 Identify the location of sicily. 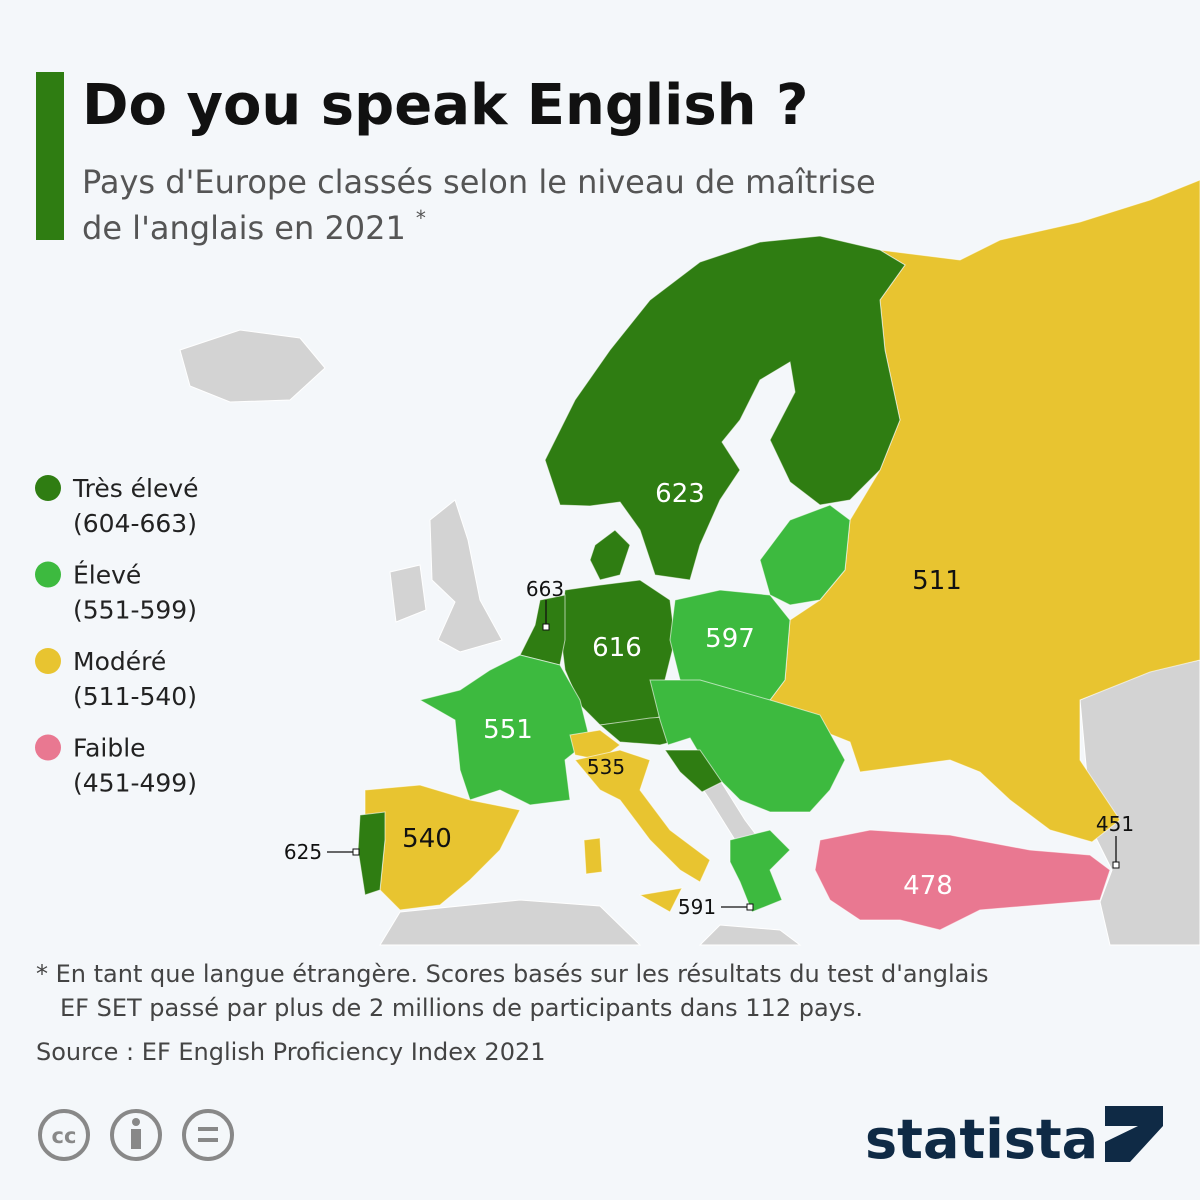
(660, 900).